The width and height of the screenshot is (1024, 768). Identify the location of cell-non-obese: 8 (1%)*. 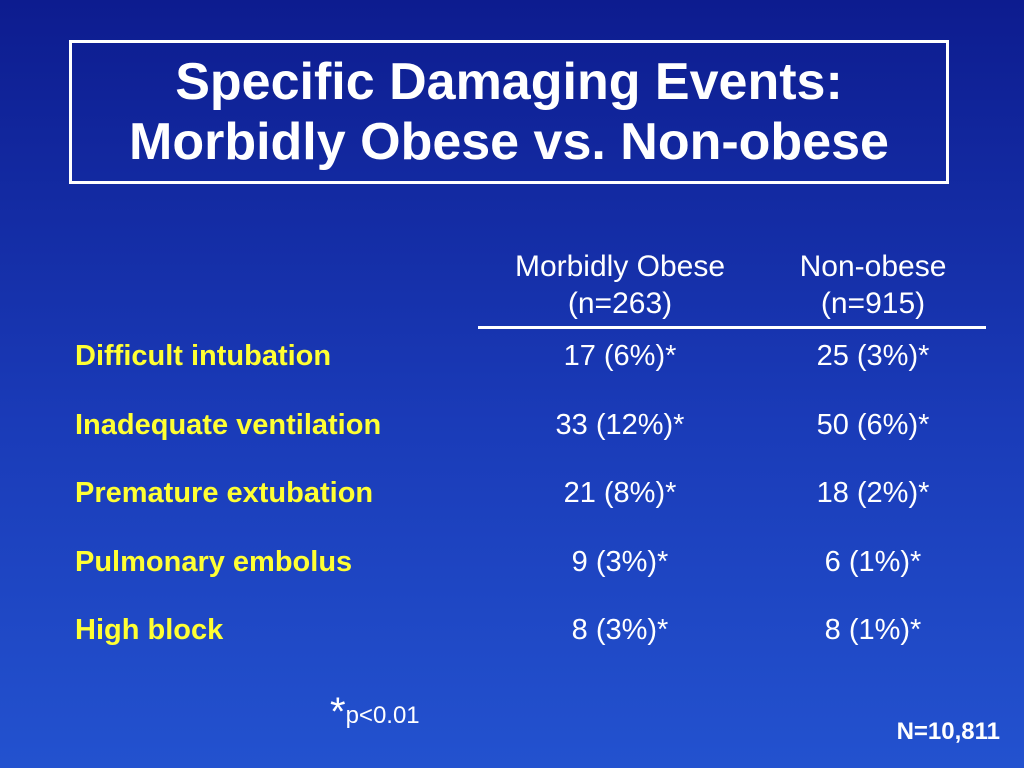
(873, 630).